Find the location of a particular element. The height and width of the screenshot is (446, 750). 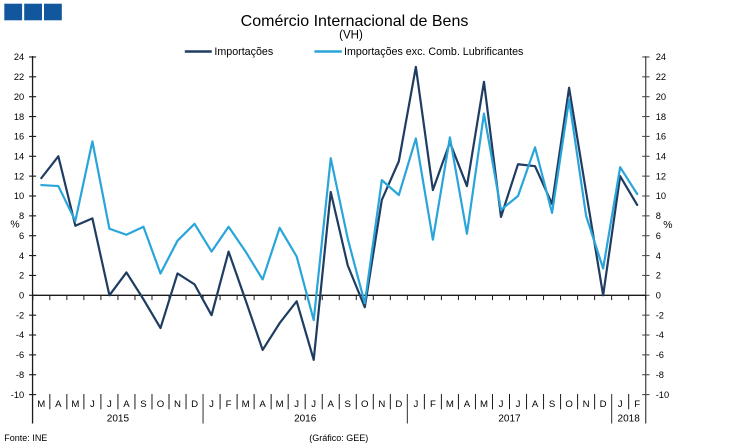

svg-text: (VH) is located at coordinates (351, 35).